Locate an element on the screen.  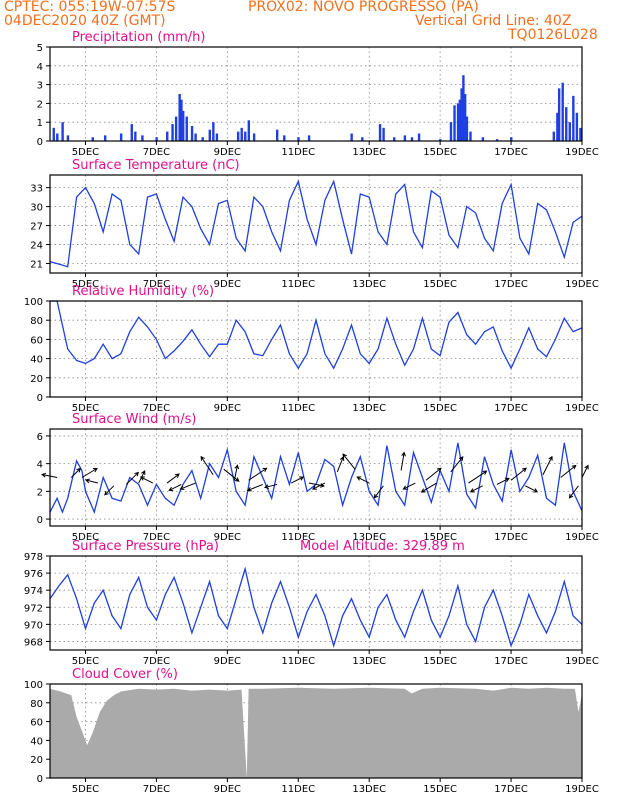
temperature-frame is located at coordinates (316, 224).